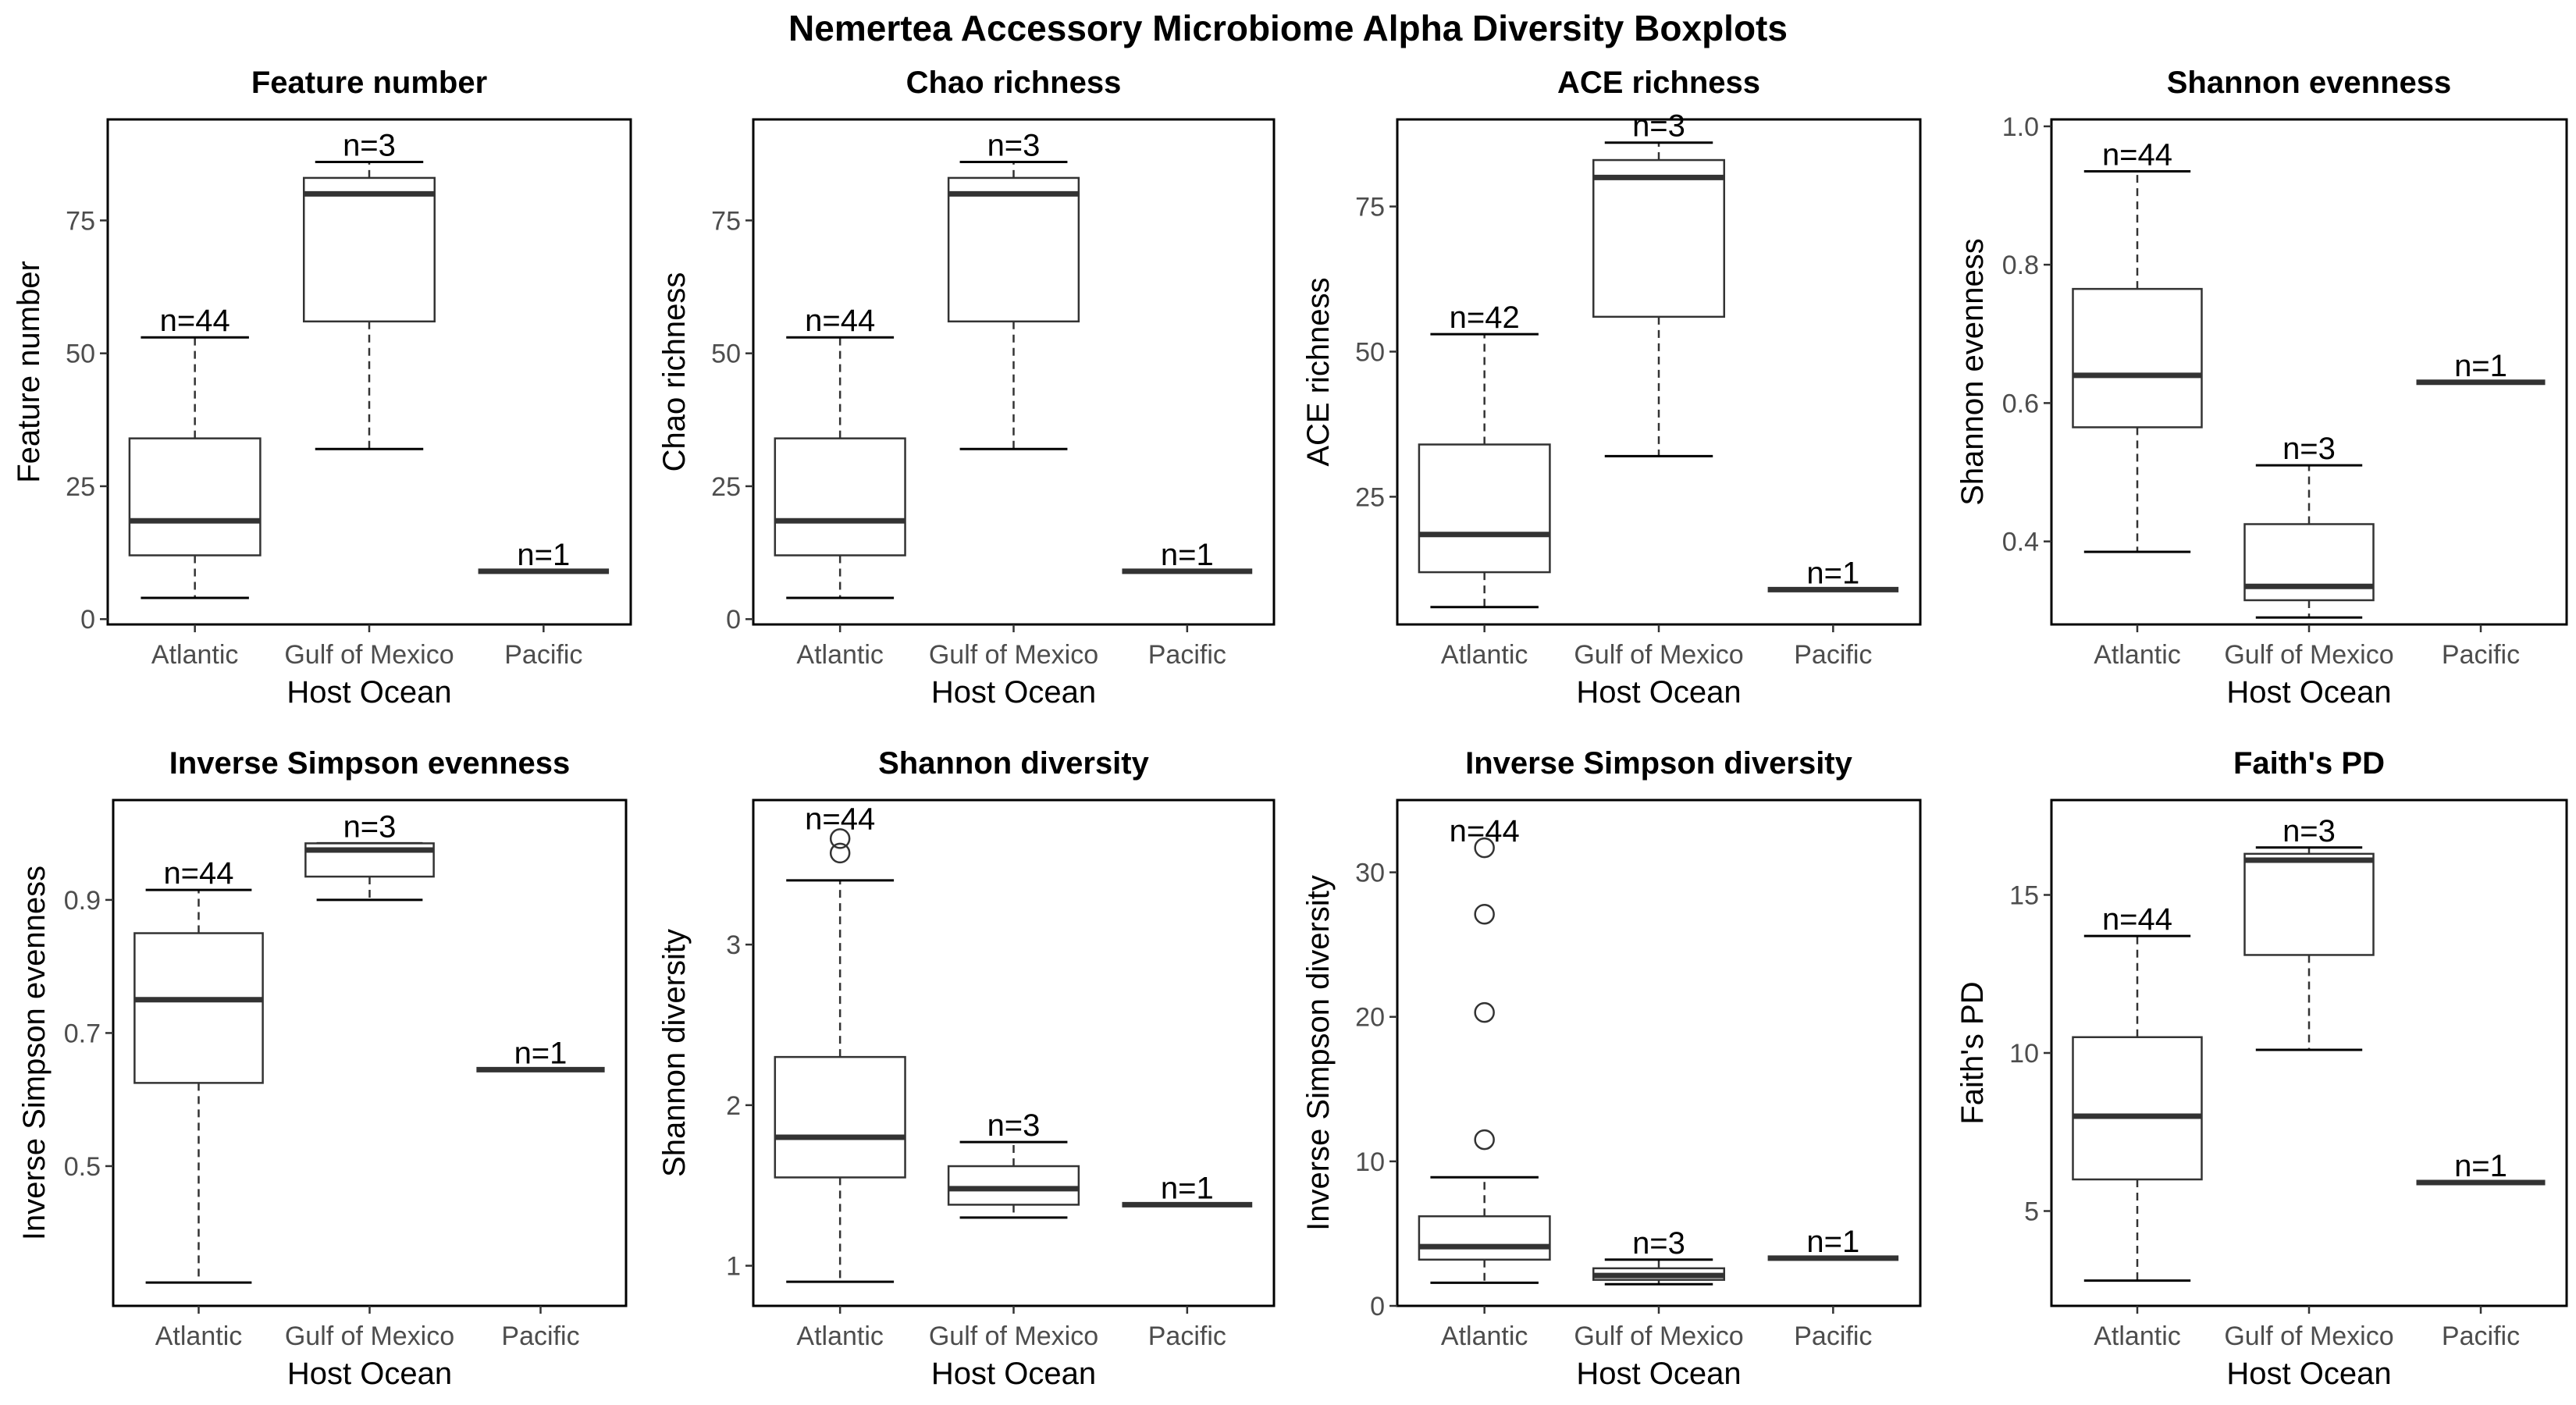 Image resolution: width=2576 pixels, height=1405 pixels. Describe the element at coordinates (2020, 127) in the screenshot. I see `y-tick-label: 1.0` at that location.